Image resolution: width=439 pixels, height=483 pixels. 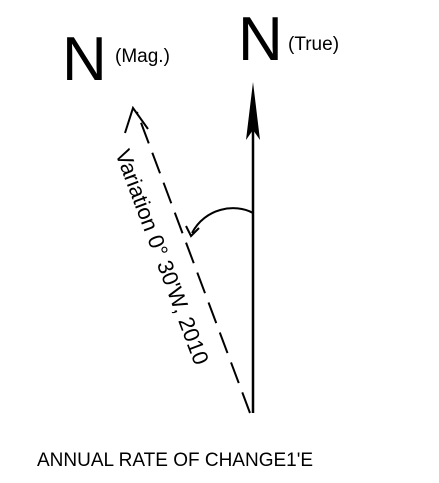 I want to click on magnetic-north-suffix: (Mag.), so click(x=142, y=56).